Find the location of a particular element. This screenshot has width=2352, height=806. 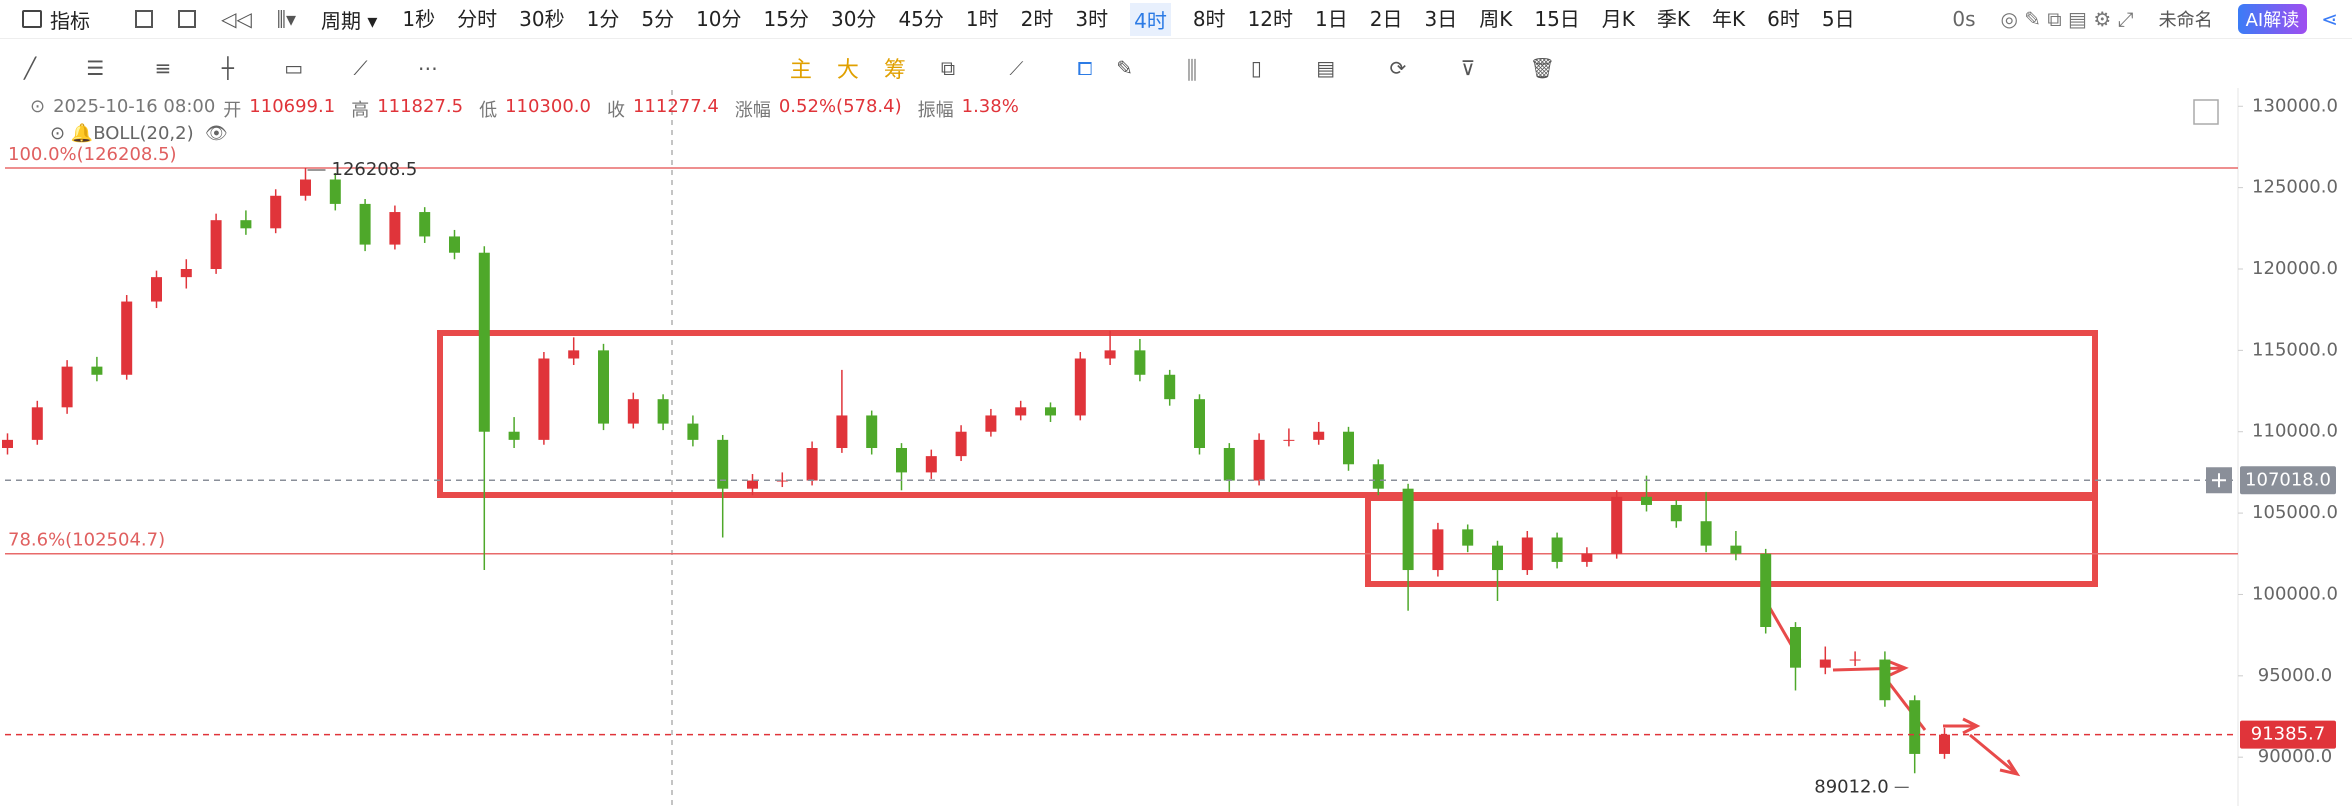

period-option: 周K is located at coordinates (1496, 18).